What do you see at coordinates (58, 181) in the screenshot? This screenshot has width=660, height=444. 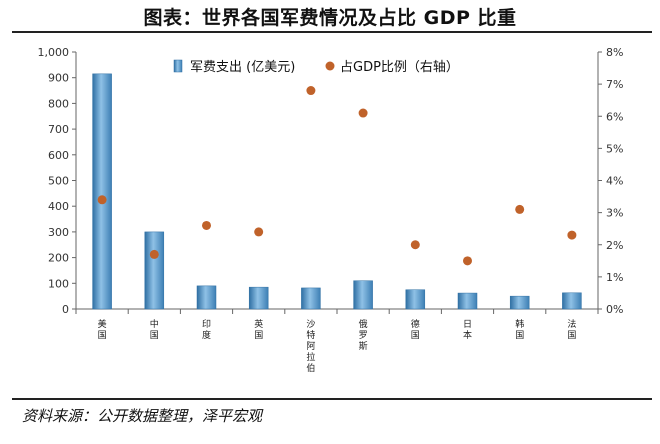 I see `y-left-tick-label: 500` at bounding box center [58, 181].